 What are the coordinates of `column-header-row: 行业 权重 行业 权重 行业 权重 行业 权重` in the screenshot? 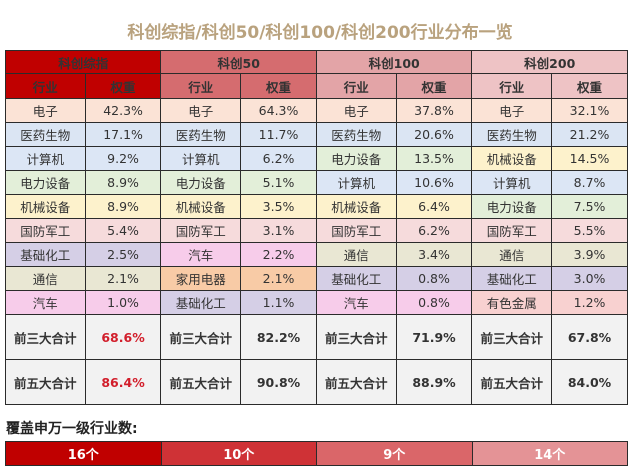 It's located at (316, 86).